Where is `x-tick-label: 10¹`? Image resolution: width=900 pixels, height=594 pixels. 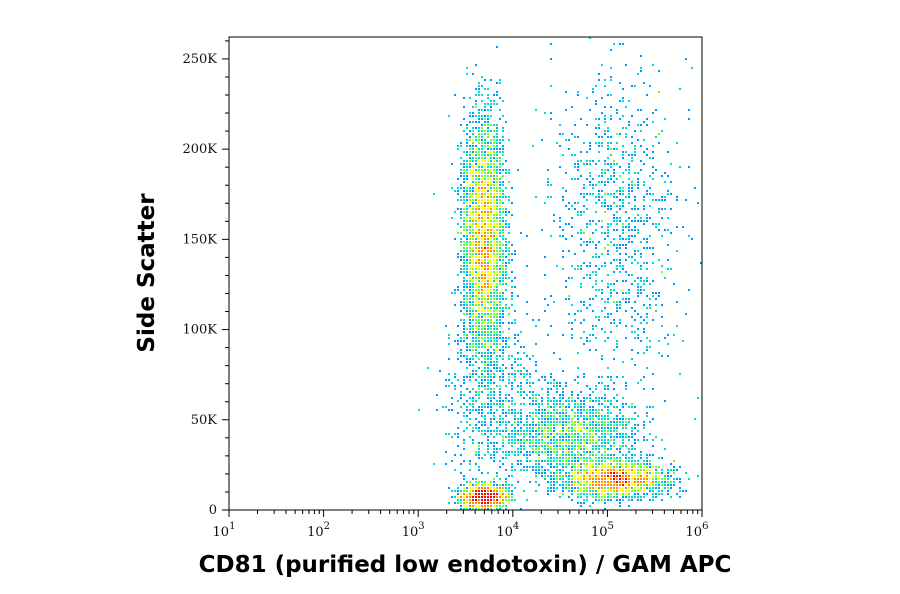
x-tick-label: 10¹ is located at coordinates (224, 530).